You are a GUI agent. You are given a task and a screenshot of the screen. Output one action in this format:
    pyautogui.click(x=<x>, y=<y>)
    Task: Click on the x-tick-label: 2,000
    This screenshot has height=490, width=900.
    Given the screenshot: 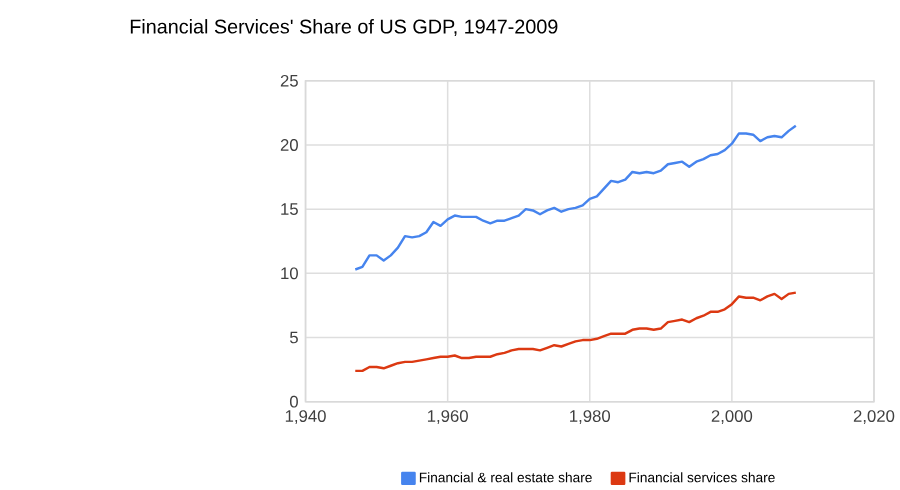 What is the action you would take?
    pyautogui.click(x=732, y=416)
    